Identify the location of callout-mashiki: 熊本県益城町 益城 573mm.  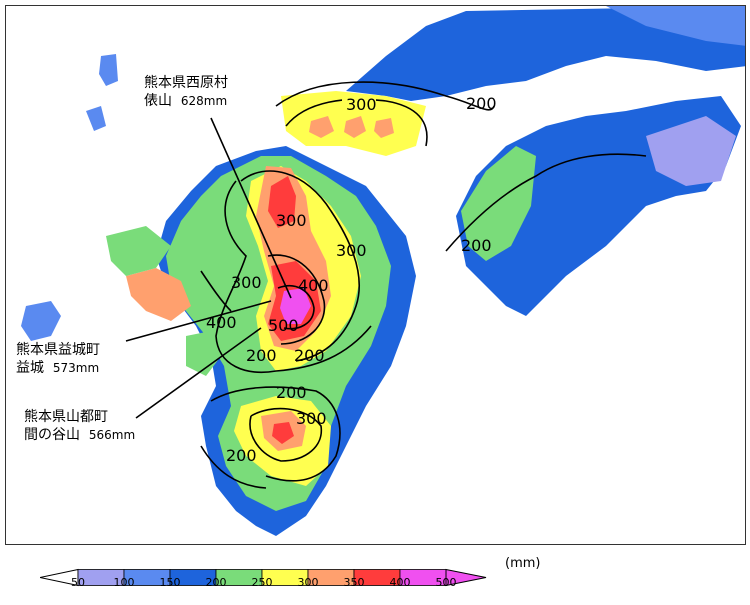
(58, 359).